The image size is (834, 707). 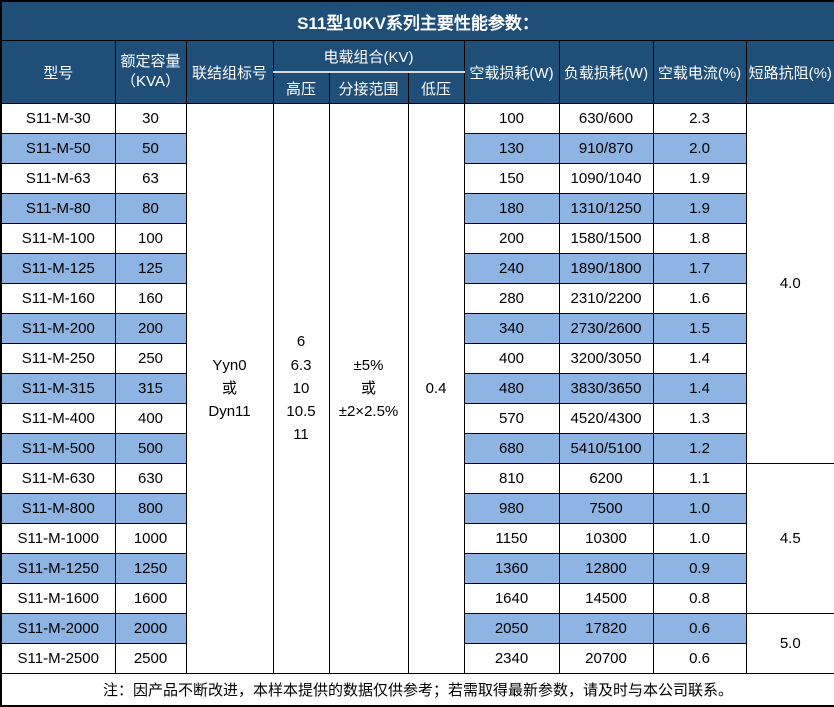 What do you see at coordinates (606, 148) in the screenshot?
I see `load-loss-cell: 910/870` at bounding box center [606, 148].